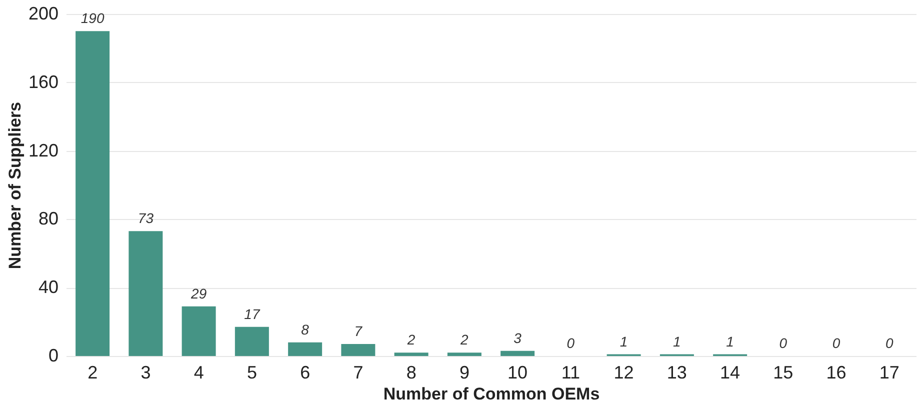 This screenshot has height=407, width=921. What do you see at coordinates (889, 372) in the screenshot?
I see `x-tick-label: 17` at bounding box center [889, 372].